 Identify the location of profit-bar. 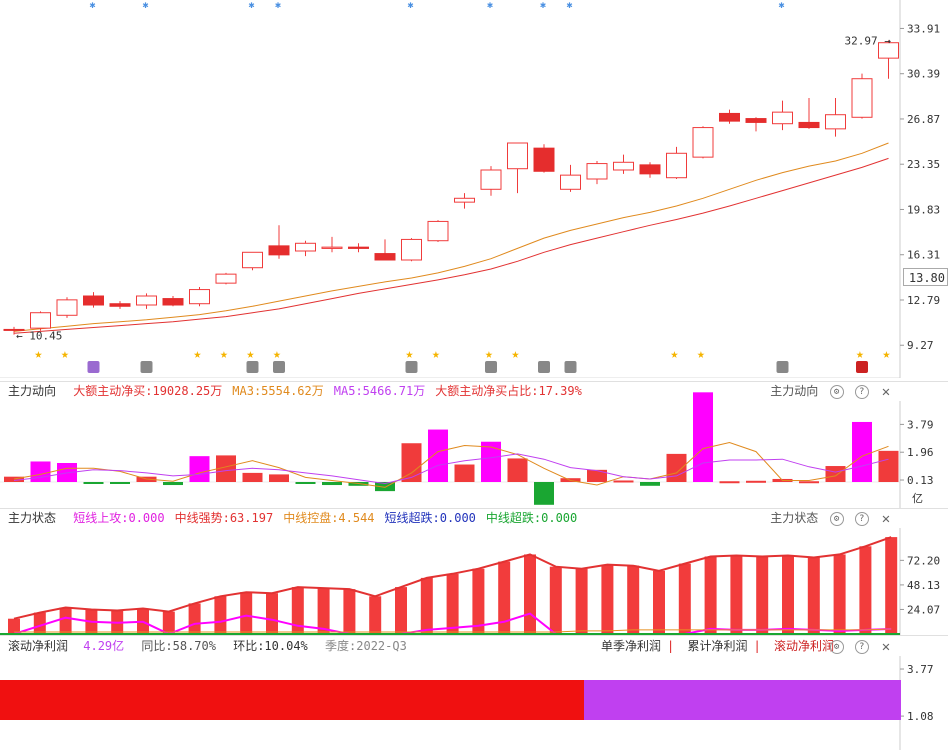
(742, 700).